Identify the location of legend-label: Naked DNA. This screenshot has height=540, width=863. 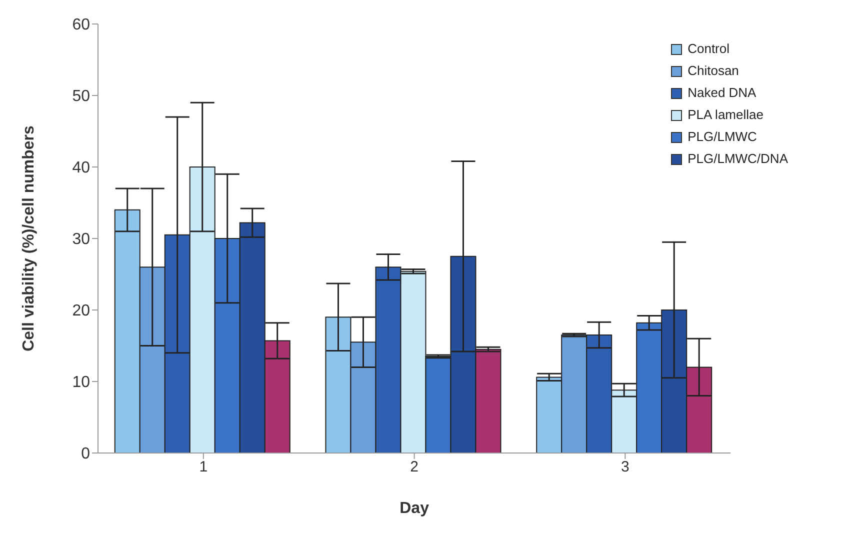
(722, 93).